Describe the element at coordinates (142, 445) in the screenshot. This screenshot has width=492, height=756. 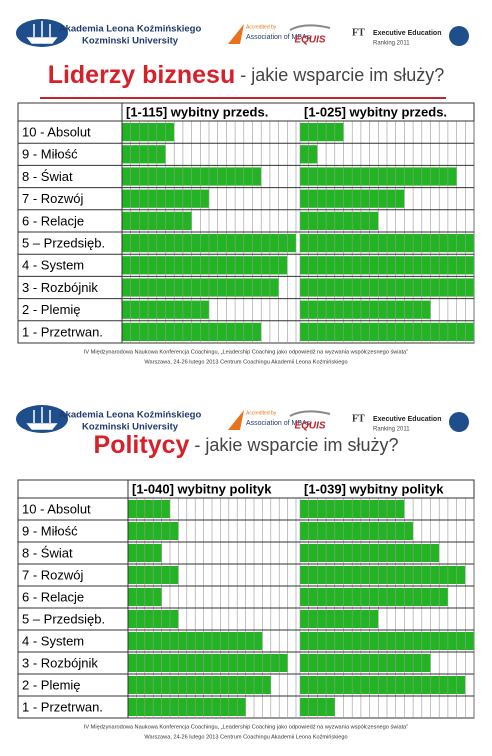
I see `title-main: Politycy` at that location.